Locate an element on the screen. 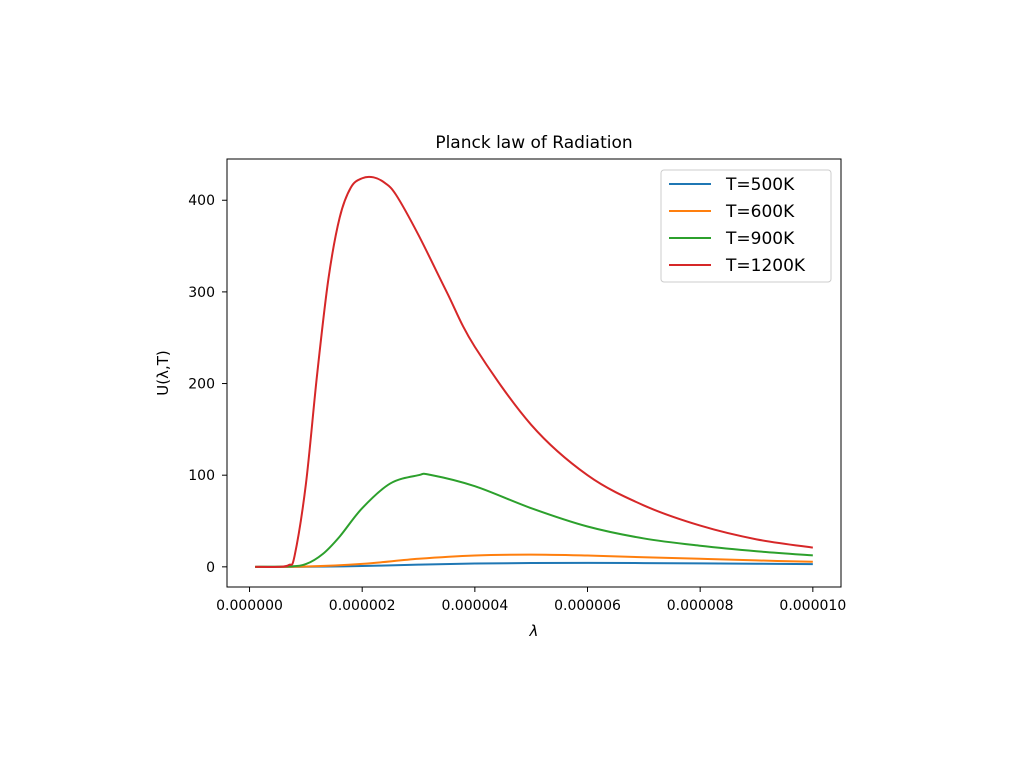 This screenshot has height=768, width=1024. x-tick-label: 0.000002 is located at coordinates (362, 606).